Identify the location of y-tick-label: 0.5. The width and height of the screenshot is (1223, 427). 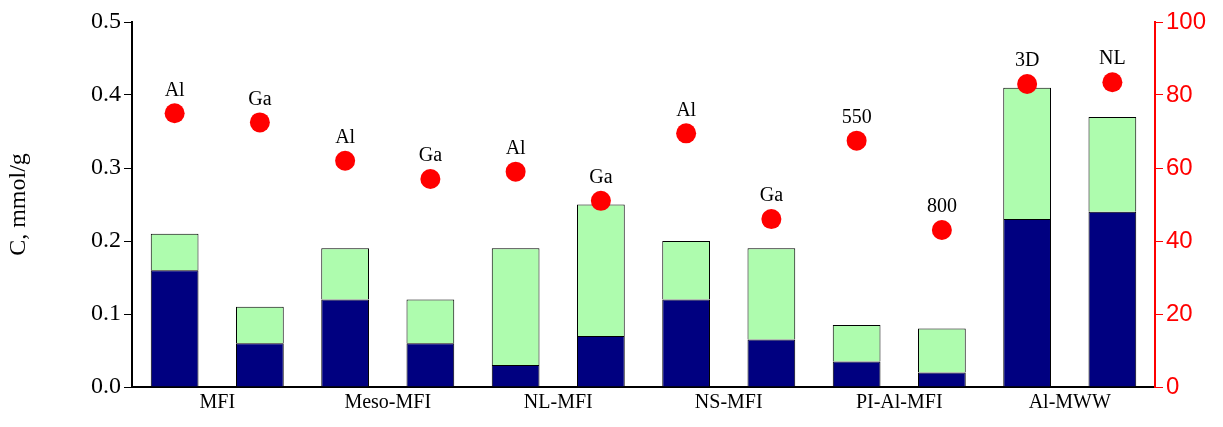
(106, 20).